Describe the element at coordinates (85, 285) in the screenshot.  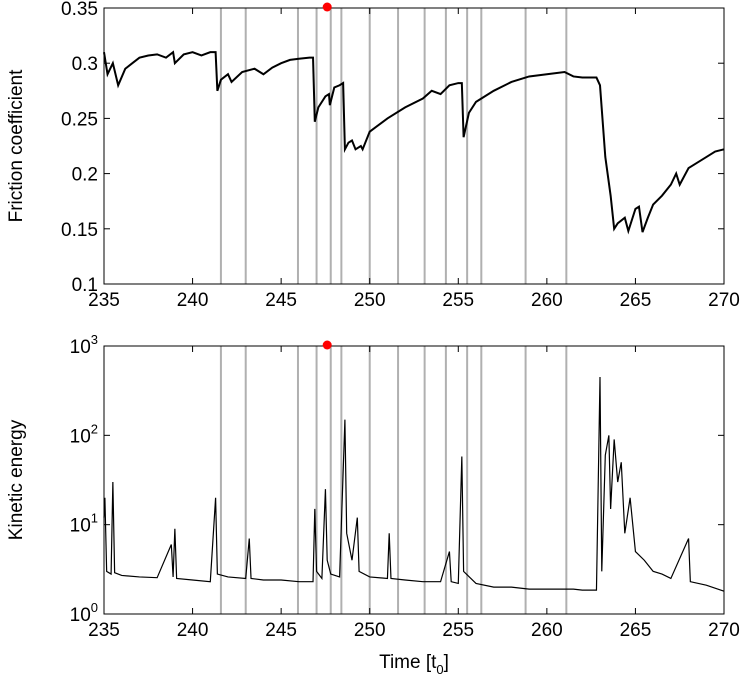
I see `y-tick-label: 0.1` at that location.